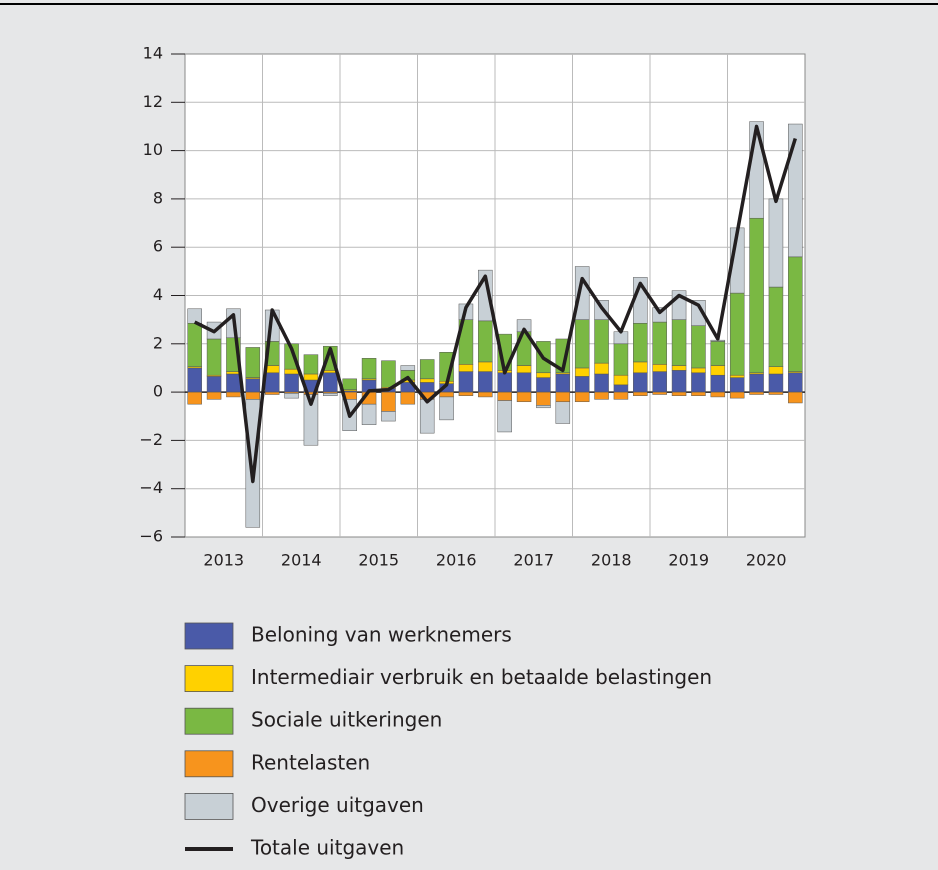 This screenshot has height=870, width=938. What do you see at coordinates (158, 294) in the screenshot?
I see `y-tick-label: 4` at bounding box center [158, 294].